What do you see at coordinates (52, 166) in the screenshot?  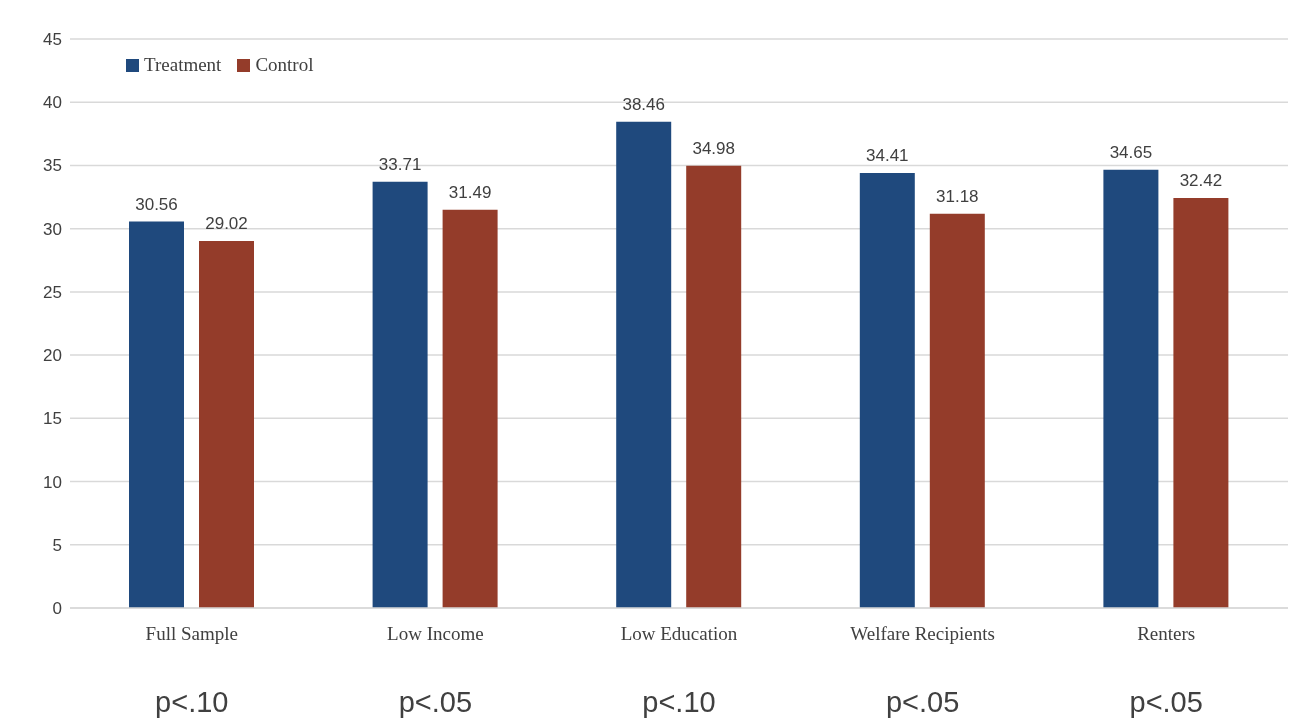 I see `y-tick-label: 35` at bounding box center [52, 166].